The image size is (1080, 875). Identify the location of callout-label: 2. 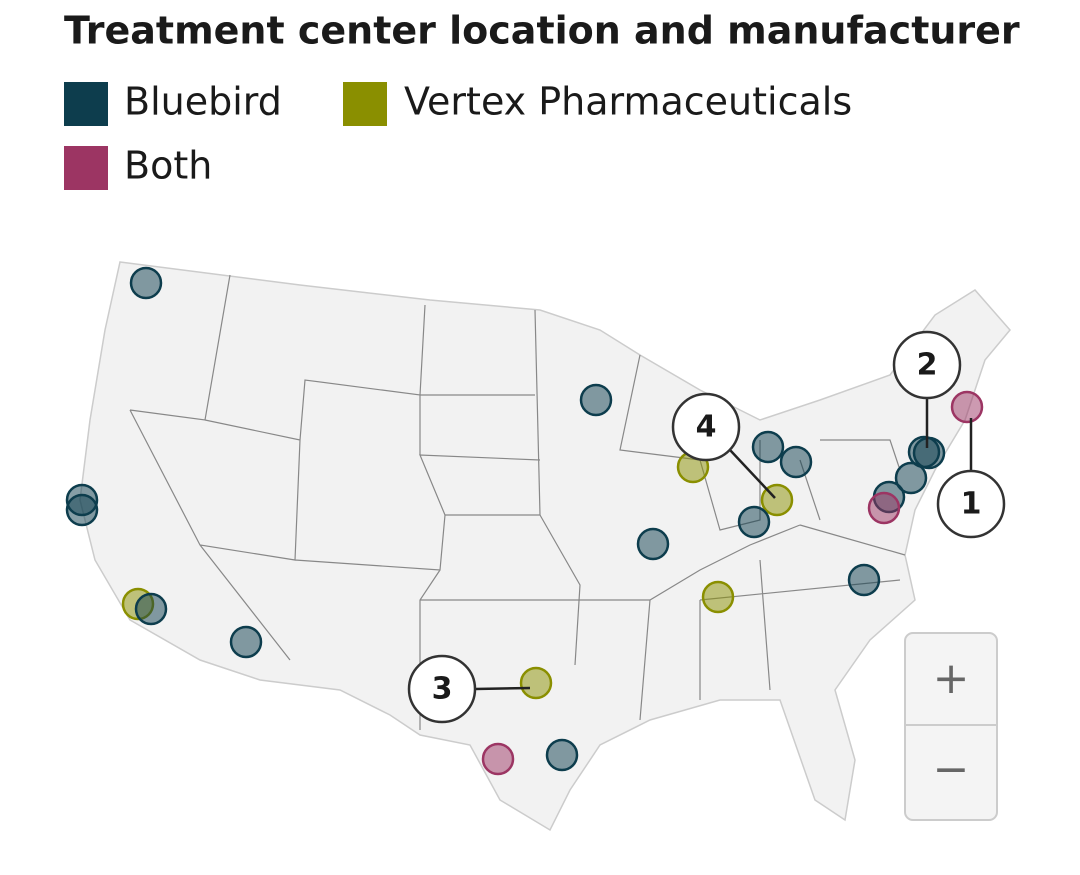
(927, 365).